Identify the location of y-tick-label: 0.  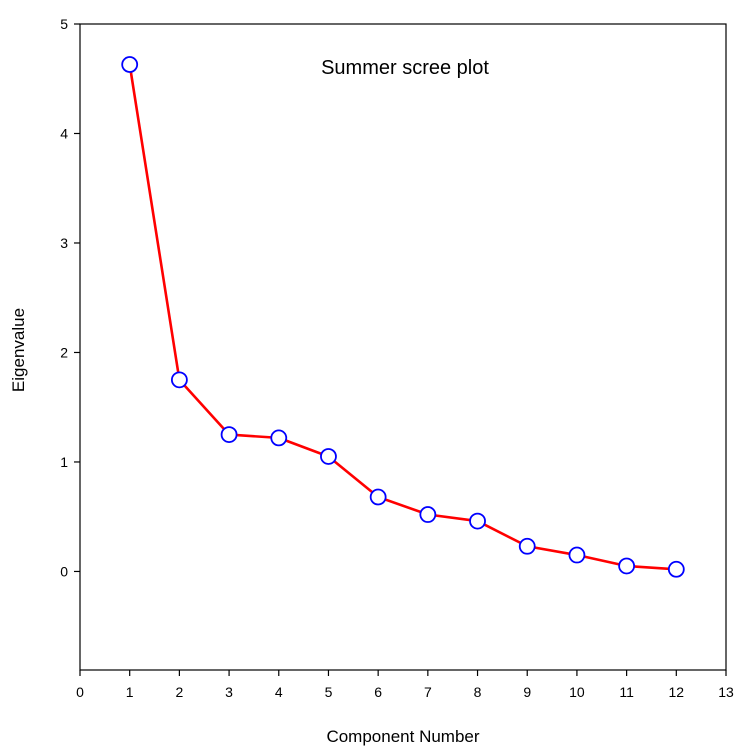
(64, 571).